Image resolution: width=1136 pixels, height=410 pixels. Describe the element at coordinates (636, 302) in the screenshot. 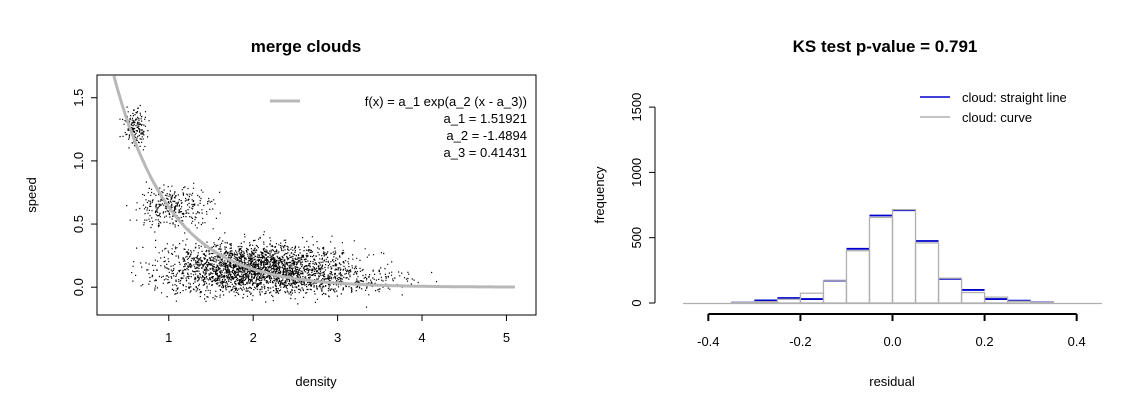

I see `histogram-y-tick-label: 0` at that location.